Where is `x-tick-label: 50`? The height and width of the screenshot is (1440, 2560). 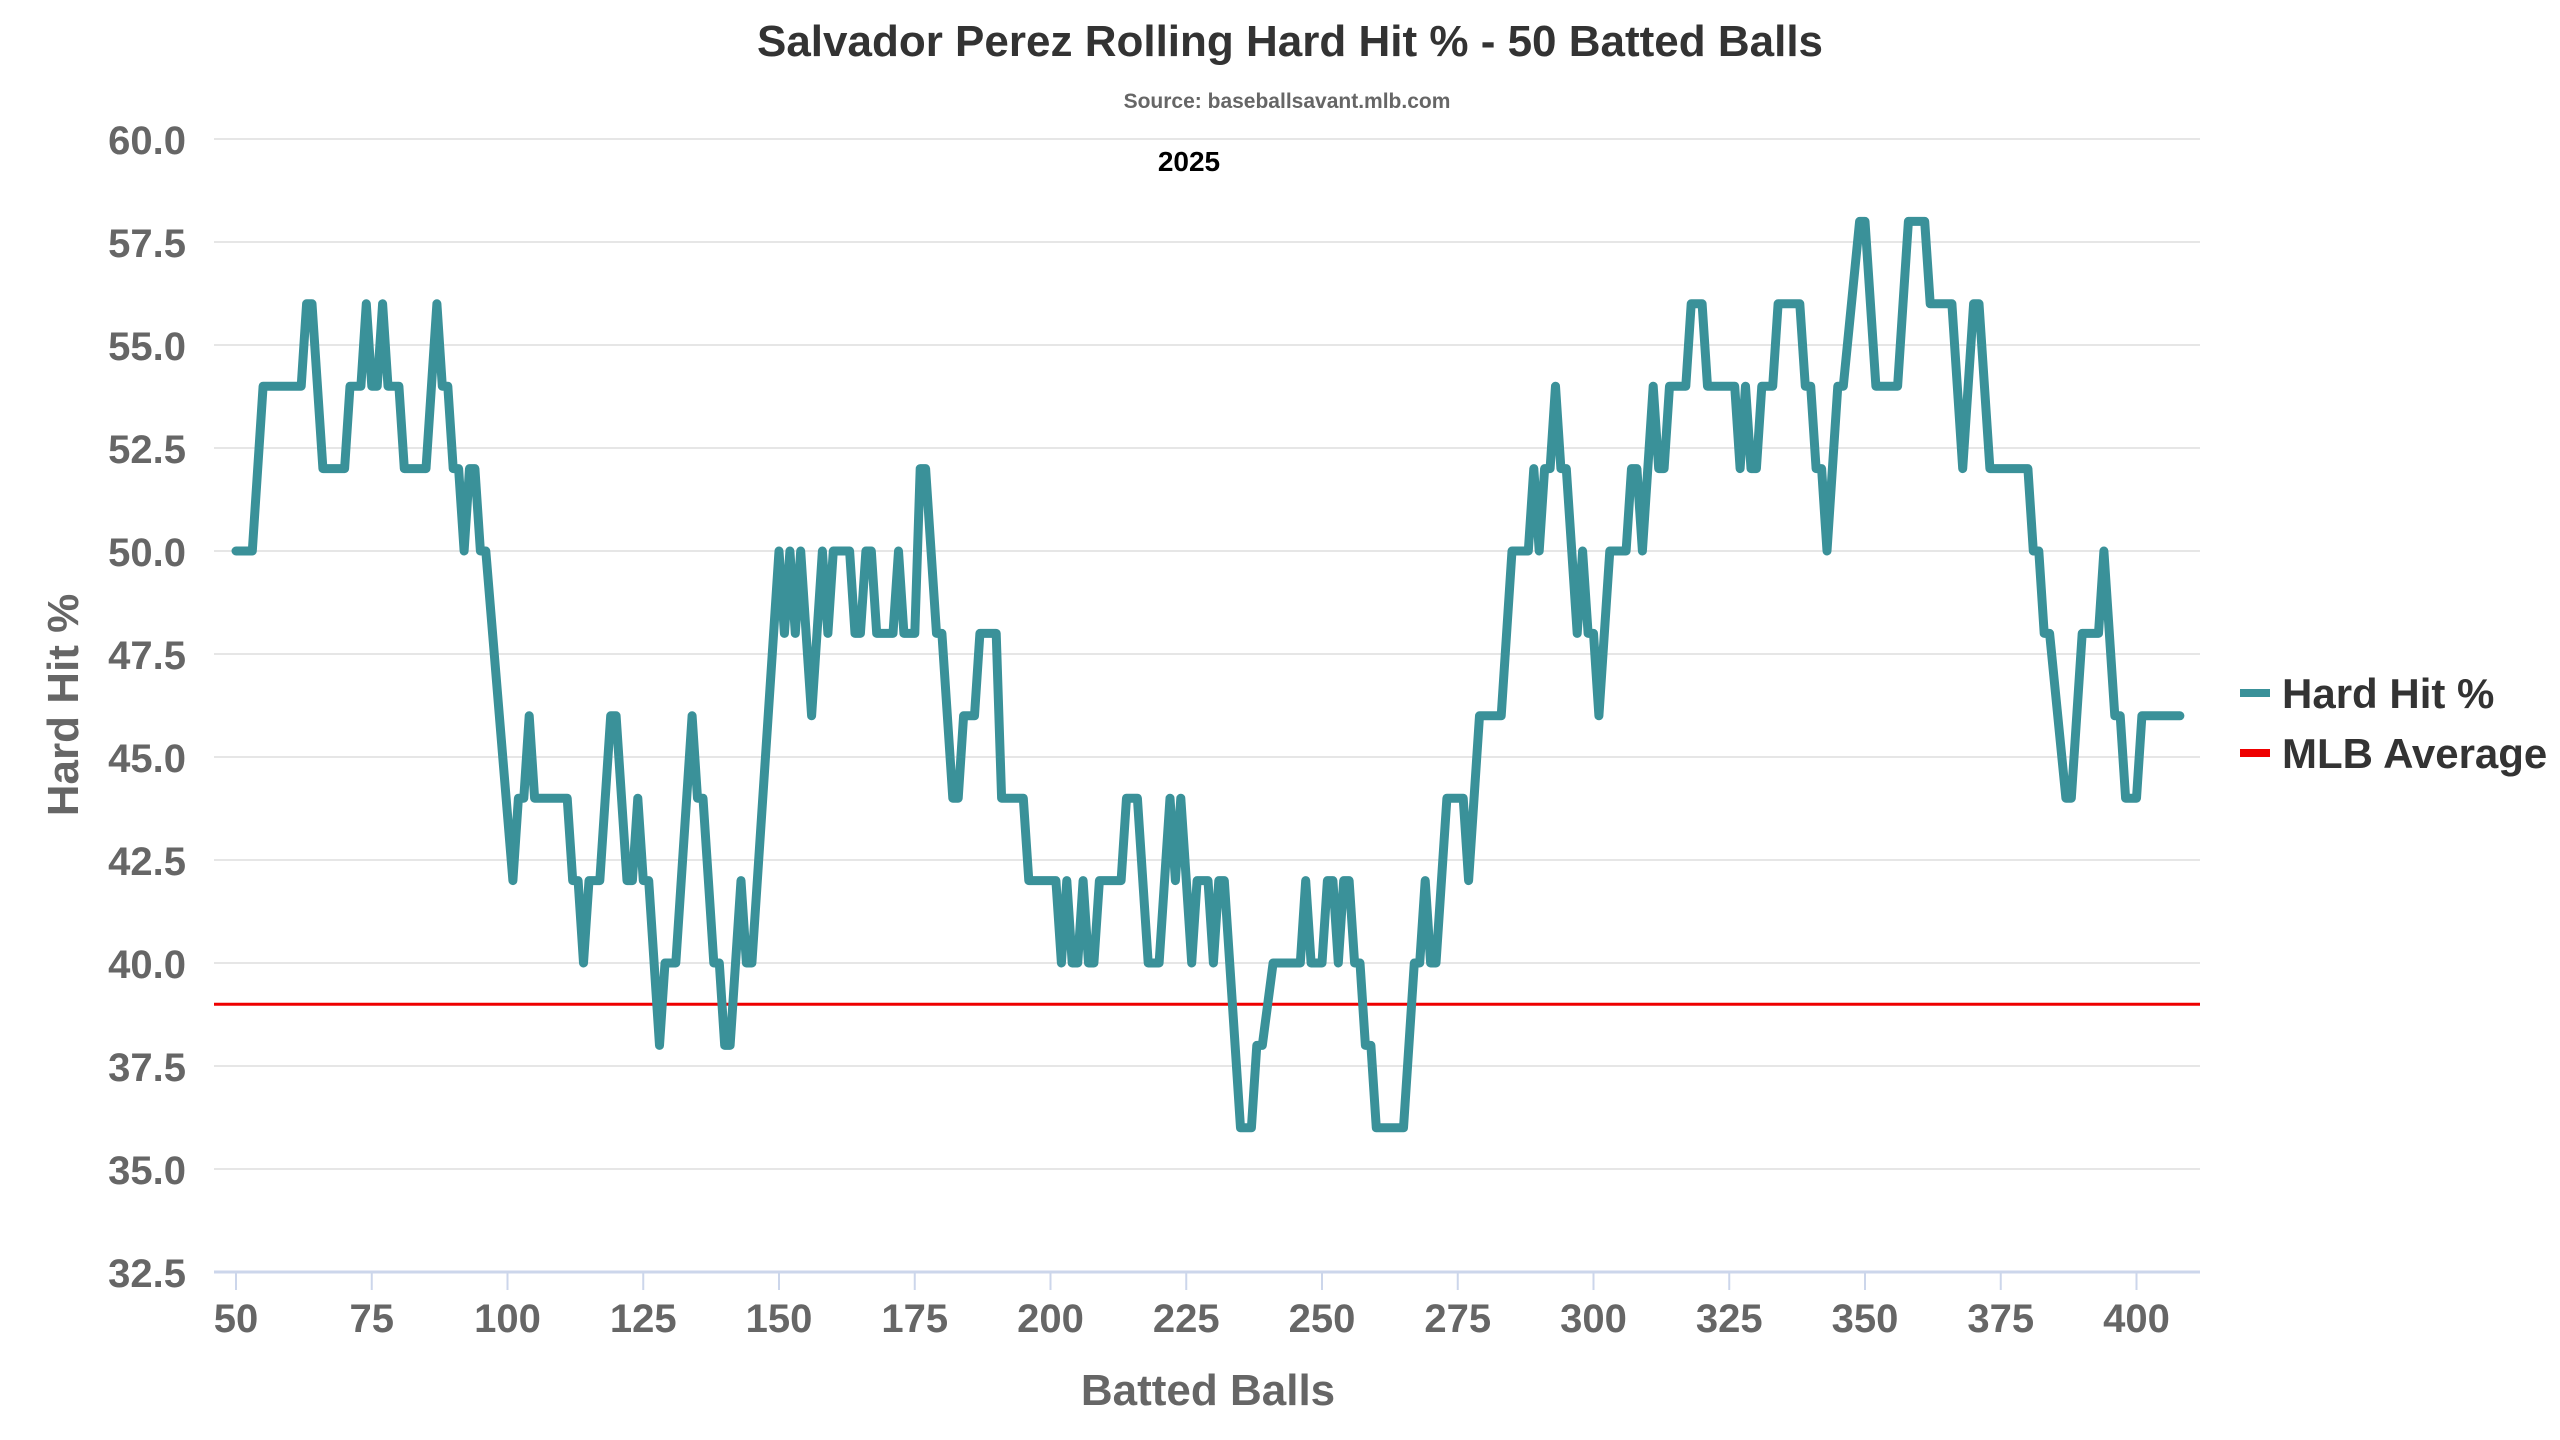
x-tick-label: 50 is located at coordinates (236, 1319).